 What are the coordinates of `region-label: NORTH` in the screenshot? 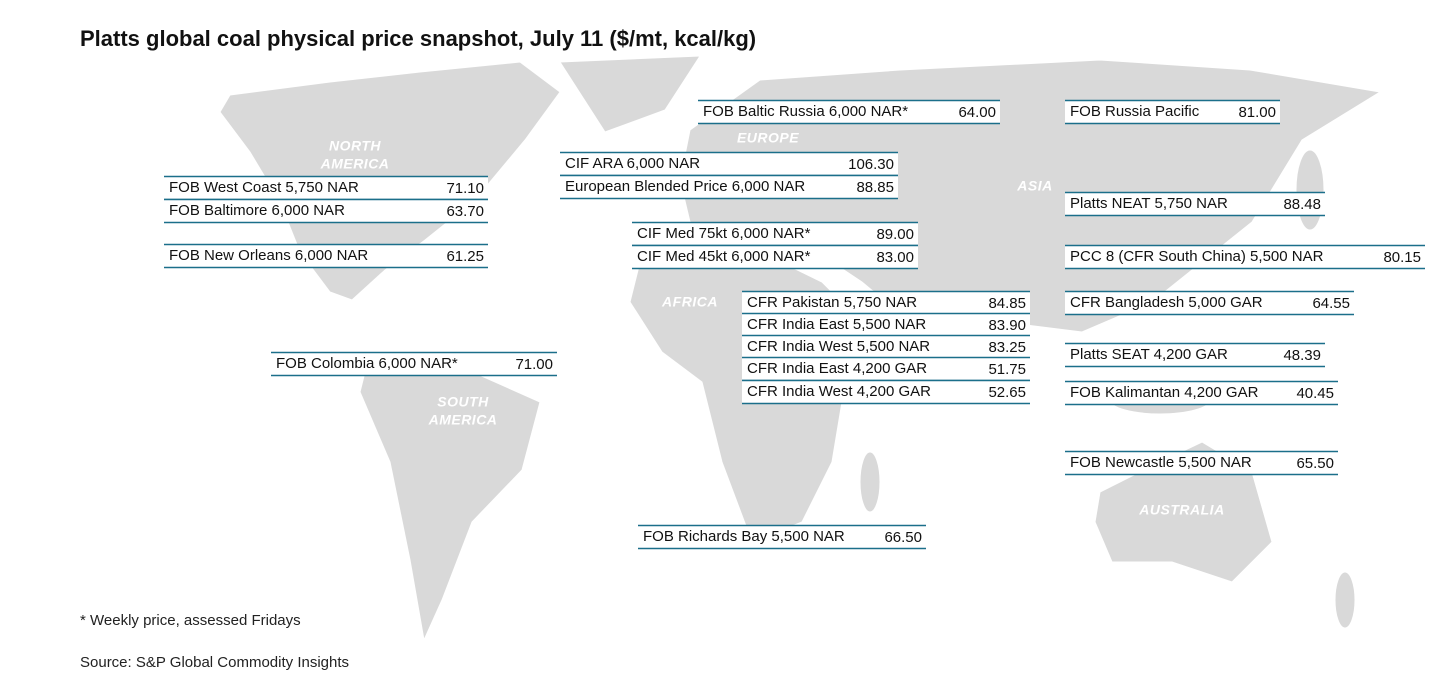 It's located at (355, 146).